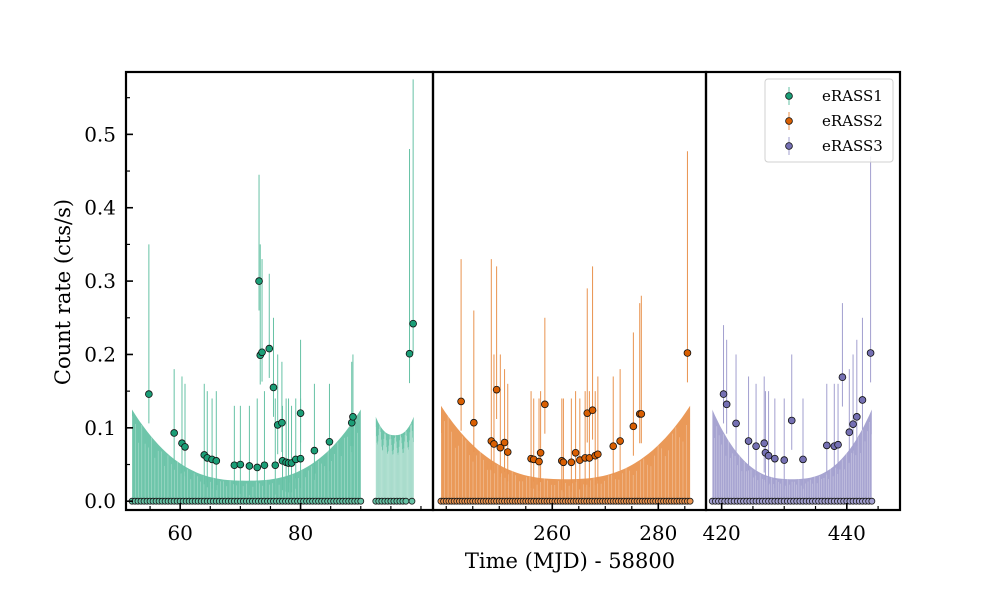  Describe the element at coordinates (100, 354) in the screenshot. I see `y-tick-label: 0.2` at that location.